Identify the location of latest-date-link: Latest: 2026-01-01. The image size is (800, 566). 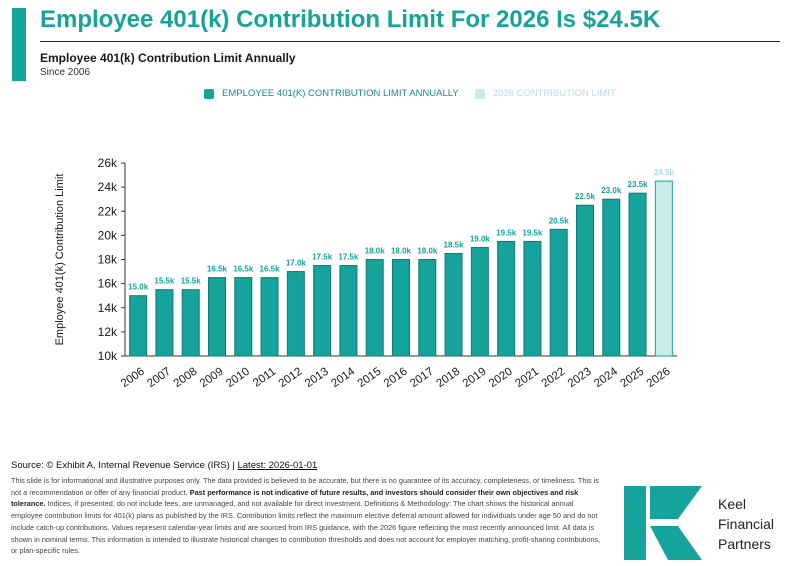
(277, 465).